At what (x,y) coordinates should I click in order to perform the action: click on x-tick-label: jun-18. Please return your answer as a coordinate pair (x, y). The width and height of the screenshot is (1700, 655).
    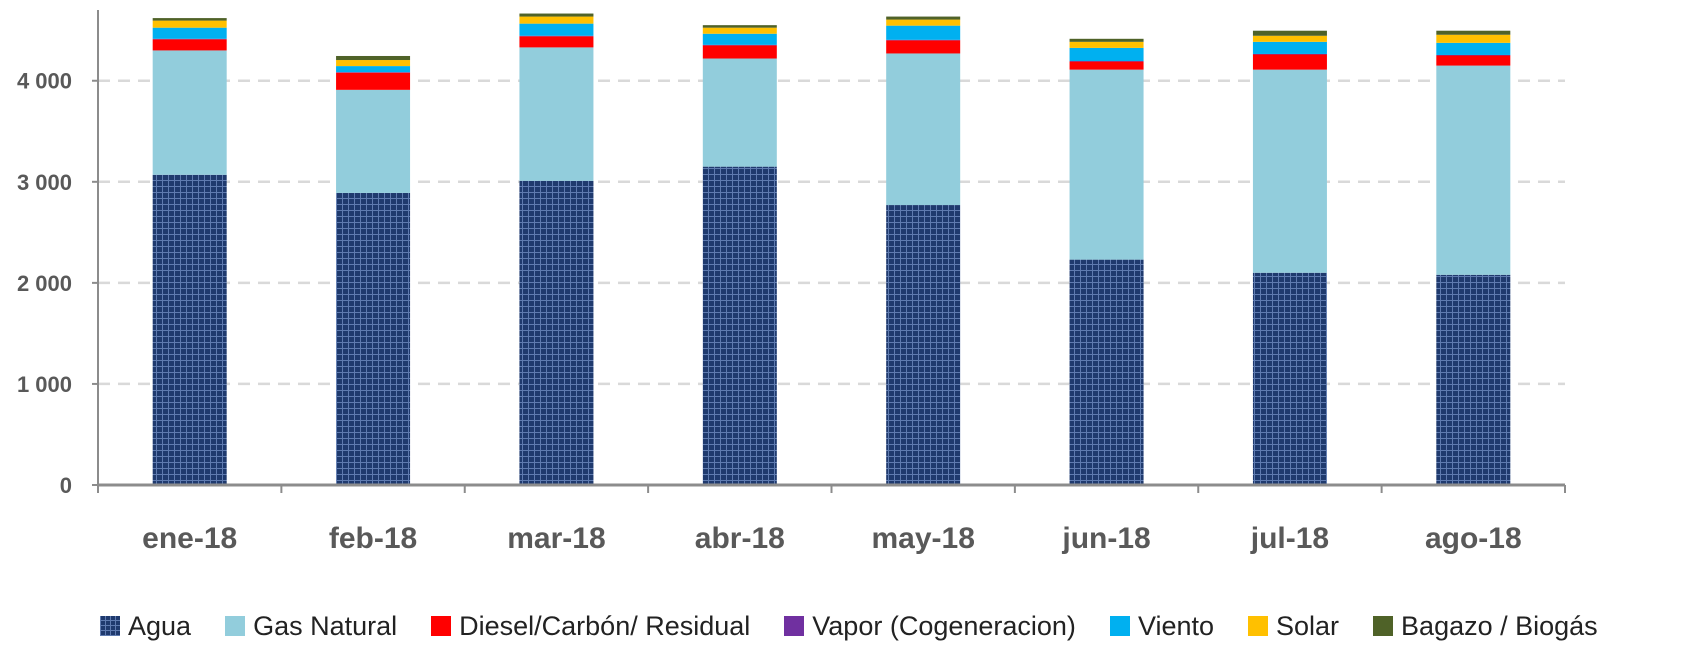
    Looking at the image, I should click on (1105, 538).